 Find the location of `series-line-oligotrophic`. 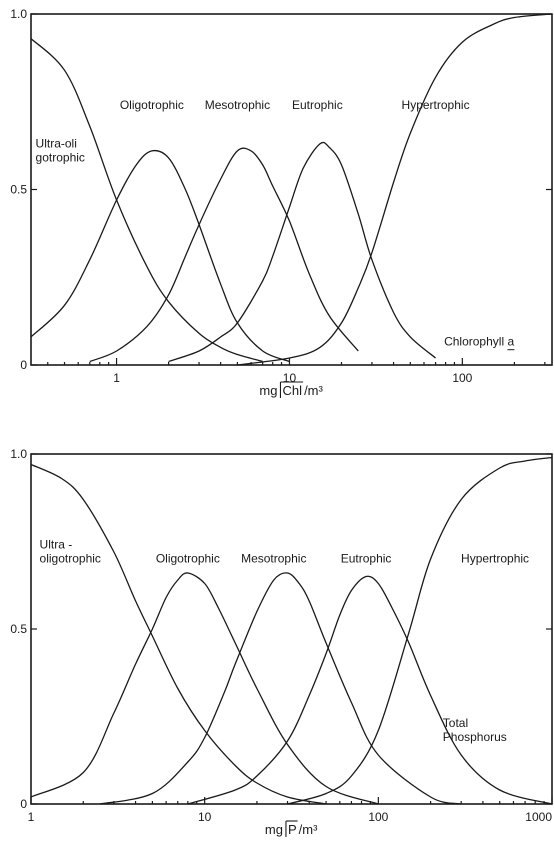

series-line-oligotrophic is located at coordinates (160, 256).